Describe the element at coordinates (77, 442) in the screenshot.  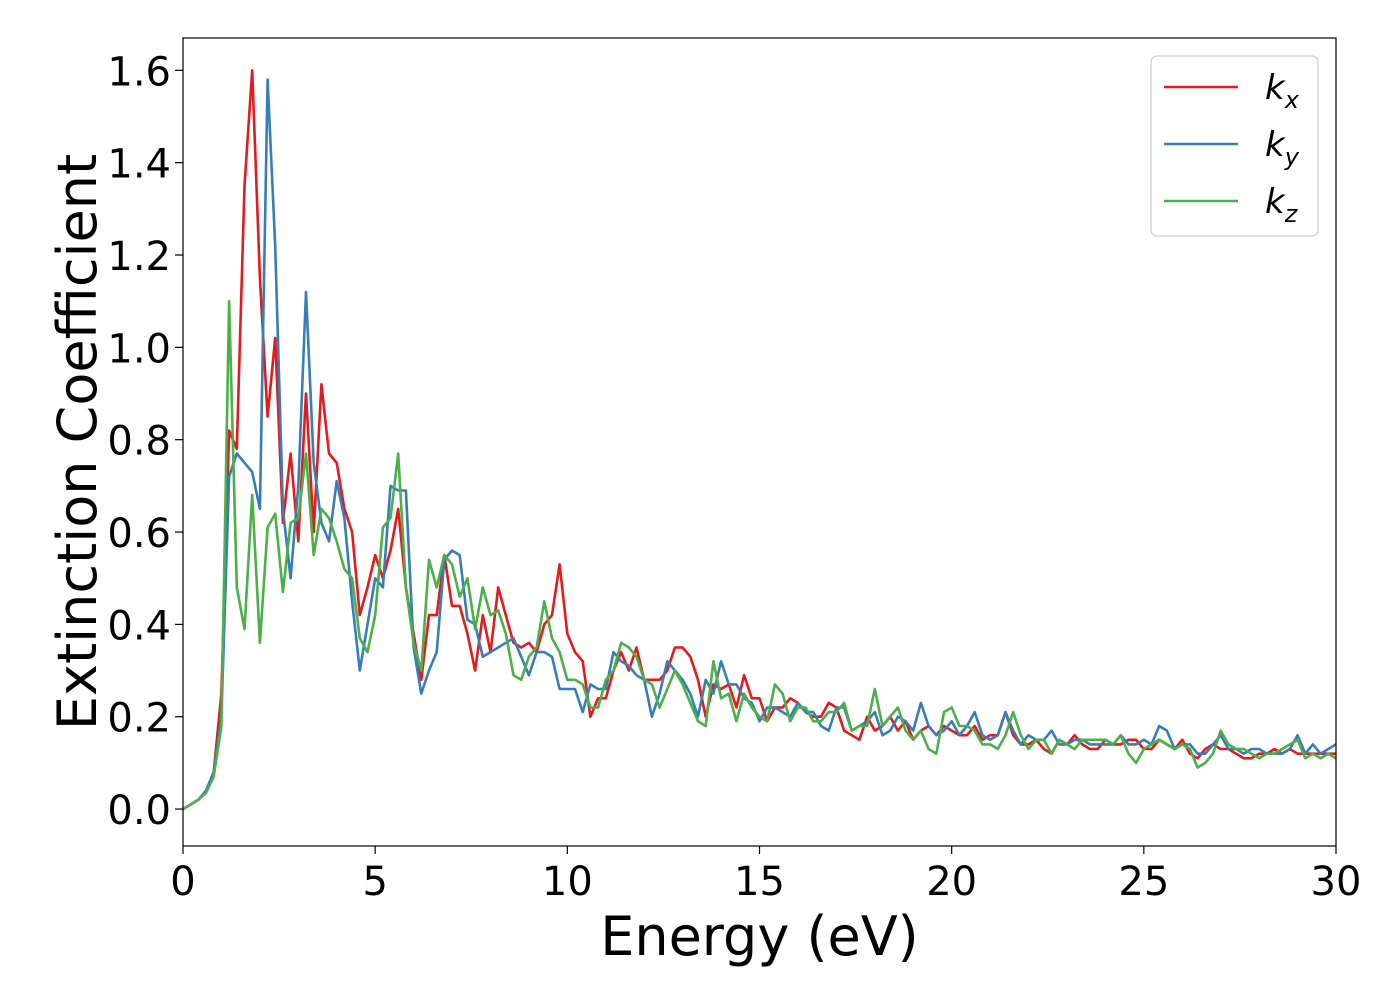
I see `y-axis-title: Extinction Coefficient` at that location.